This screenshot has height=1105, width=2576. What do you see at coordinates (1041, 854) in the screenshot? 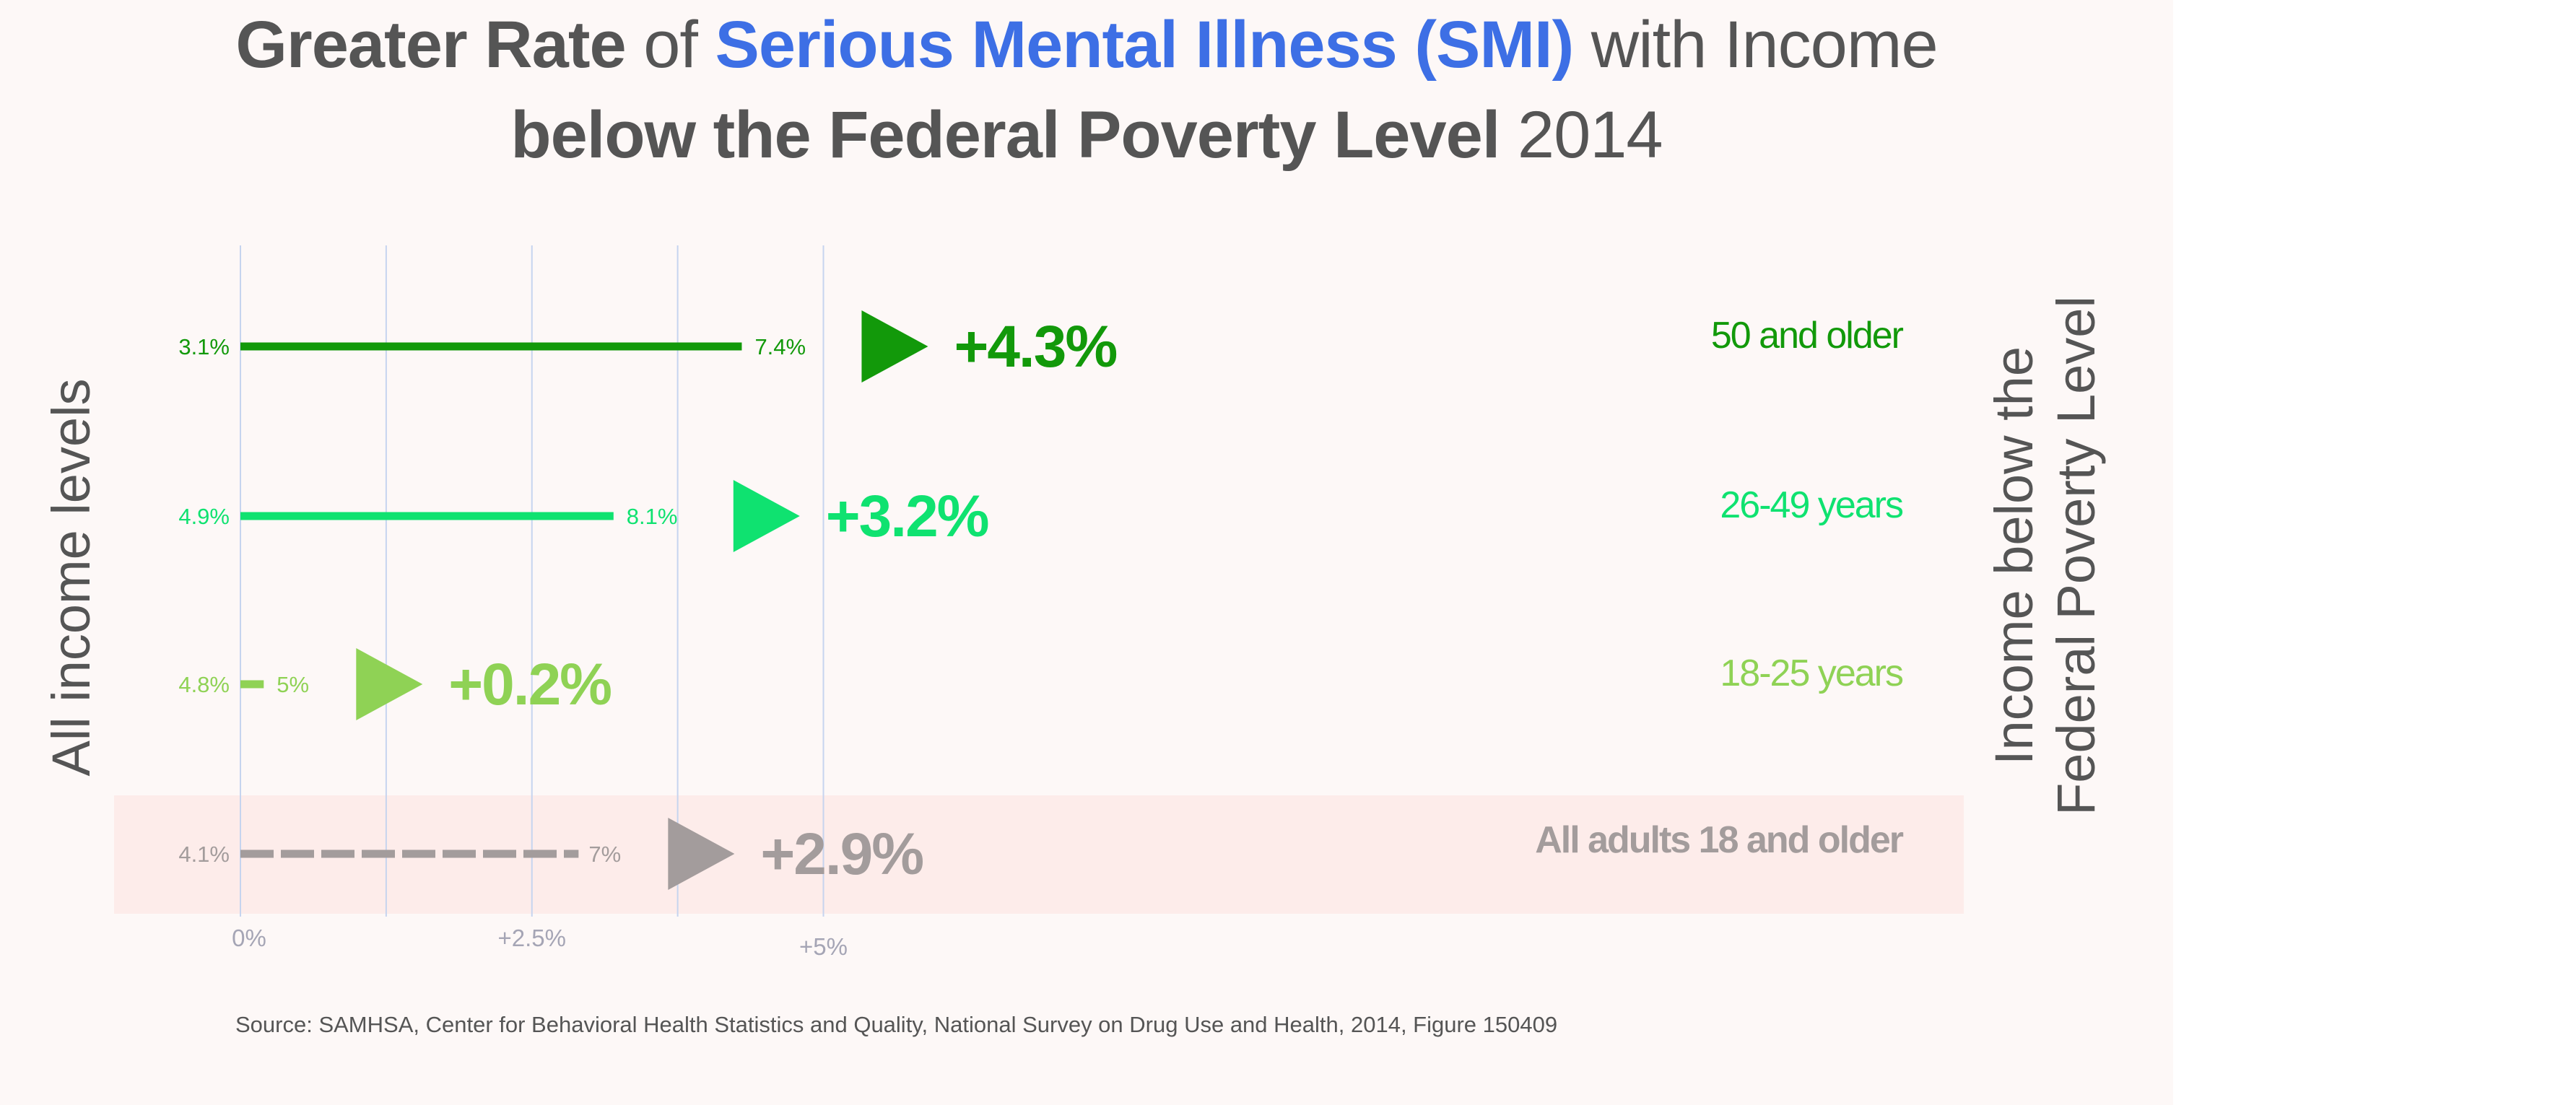
I see `series-row: 4.1% 7% +2.9% All adults 18 and older` at bounding box center [1041, 854].